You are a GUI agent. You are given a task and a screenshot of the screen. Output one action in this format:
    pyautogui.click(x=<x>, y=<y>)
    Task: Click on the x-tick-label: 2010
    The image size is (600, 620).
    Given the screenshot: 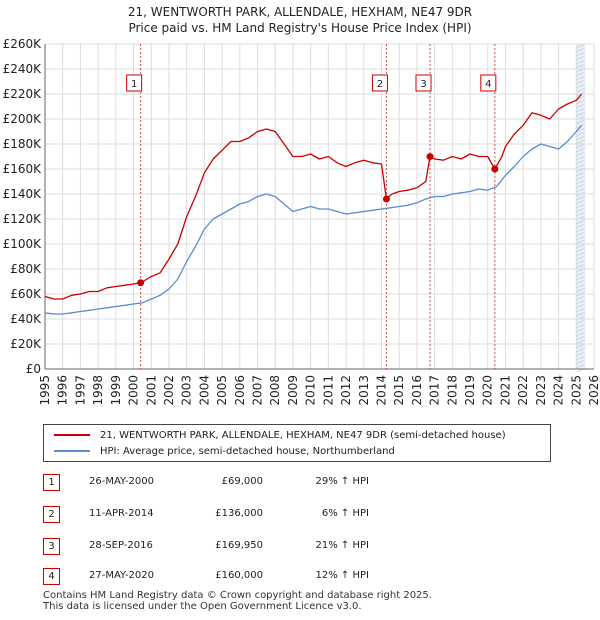 What is the action you would take?
    pyautogui.click(x=311, y=390)
    